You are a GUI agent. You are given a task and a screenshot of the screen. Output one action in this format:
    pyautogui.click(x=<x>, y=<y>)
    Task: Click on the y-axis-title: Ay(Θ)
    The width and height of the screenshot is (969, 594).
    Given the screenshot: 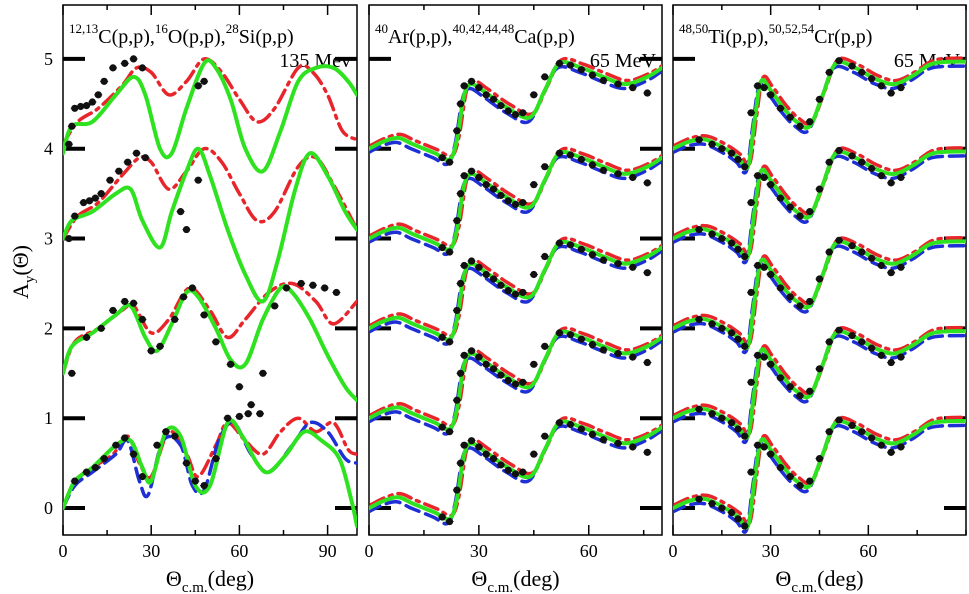 What is the action you would take?
    pyautogui.click(x=23, y=272)
    